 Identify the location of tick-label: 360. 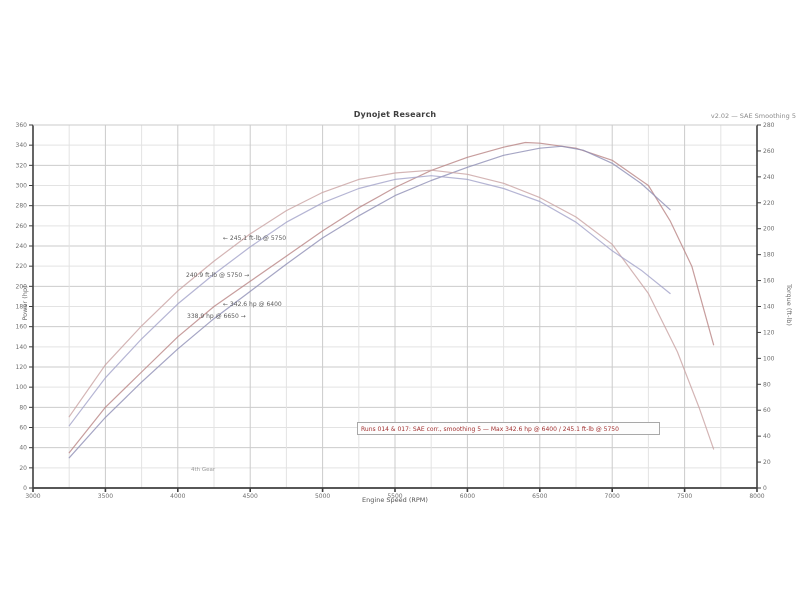
(22, 125).